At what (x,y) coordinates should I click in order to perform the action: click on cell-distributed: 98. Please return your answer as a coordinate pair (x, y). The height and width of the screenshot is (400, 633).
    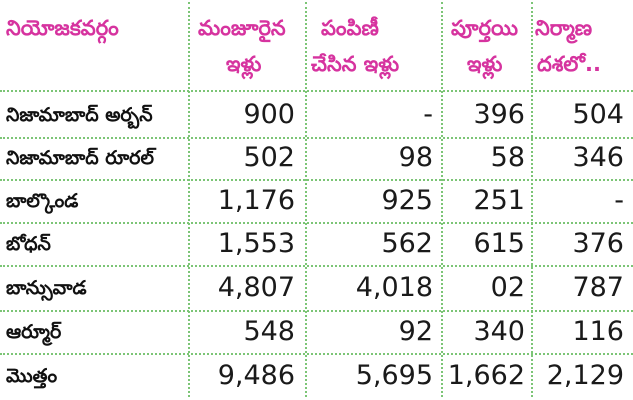
    Looking at the image, I should click on (415, 157).